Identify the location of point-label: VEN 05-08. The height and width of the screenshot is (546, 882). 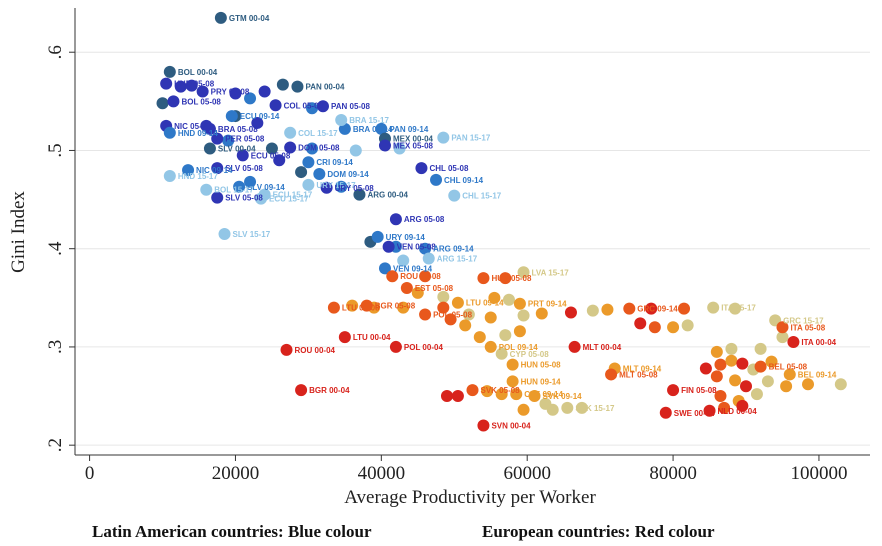
(417, 247).